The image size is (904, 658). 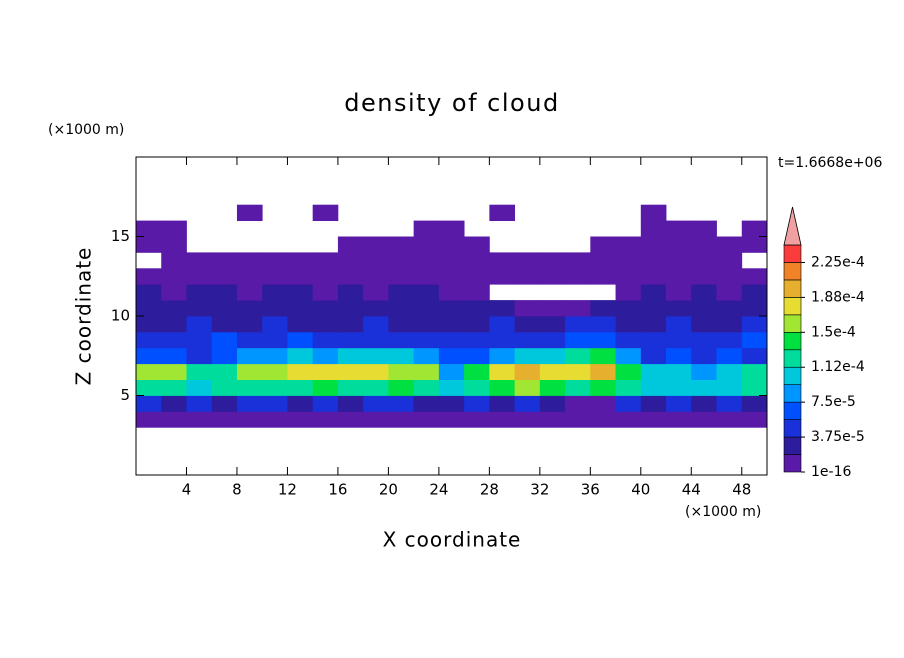 I want to click on colorbar-tick-label: 2.25e-4, so click(x=838, y=262).